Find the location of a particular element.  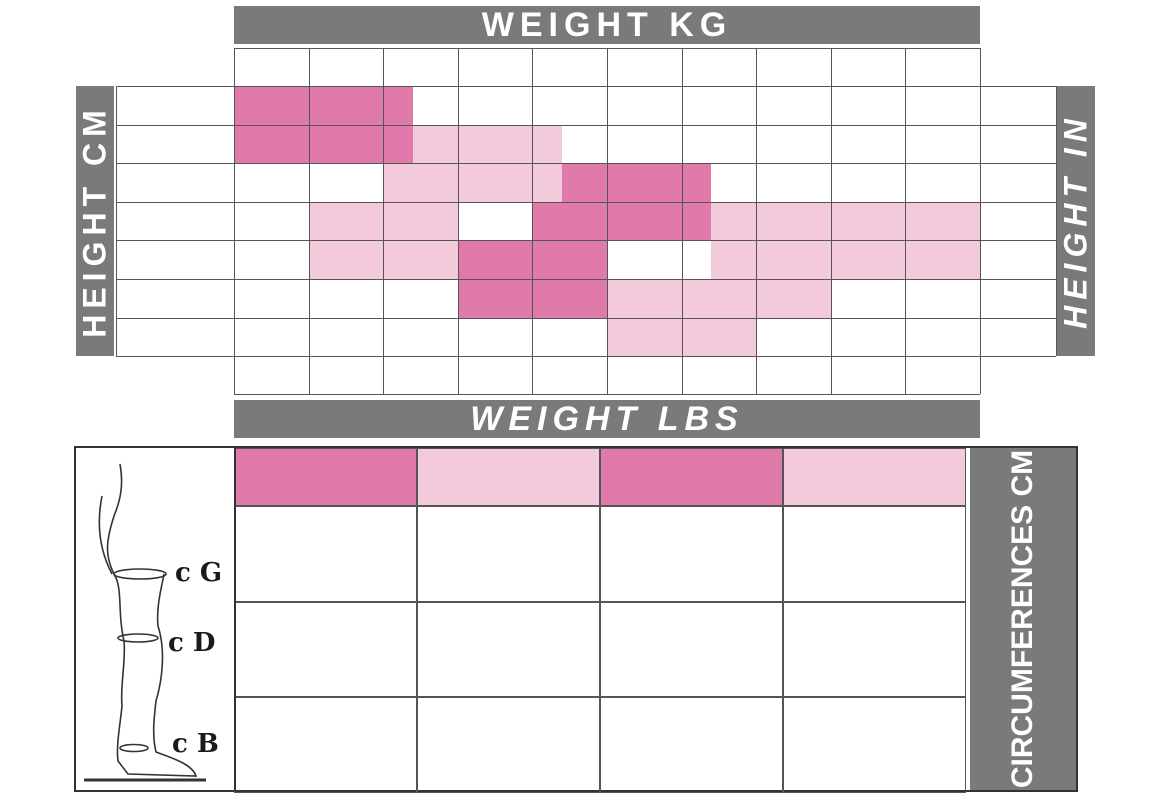

circumference-header-m is located at coordinates (508, 477).